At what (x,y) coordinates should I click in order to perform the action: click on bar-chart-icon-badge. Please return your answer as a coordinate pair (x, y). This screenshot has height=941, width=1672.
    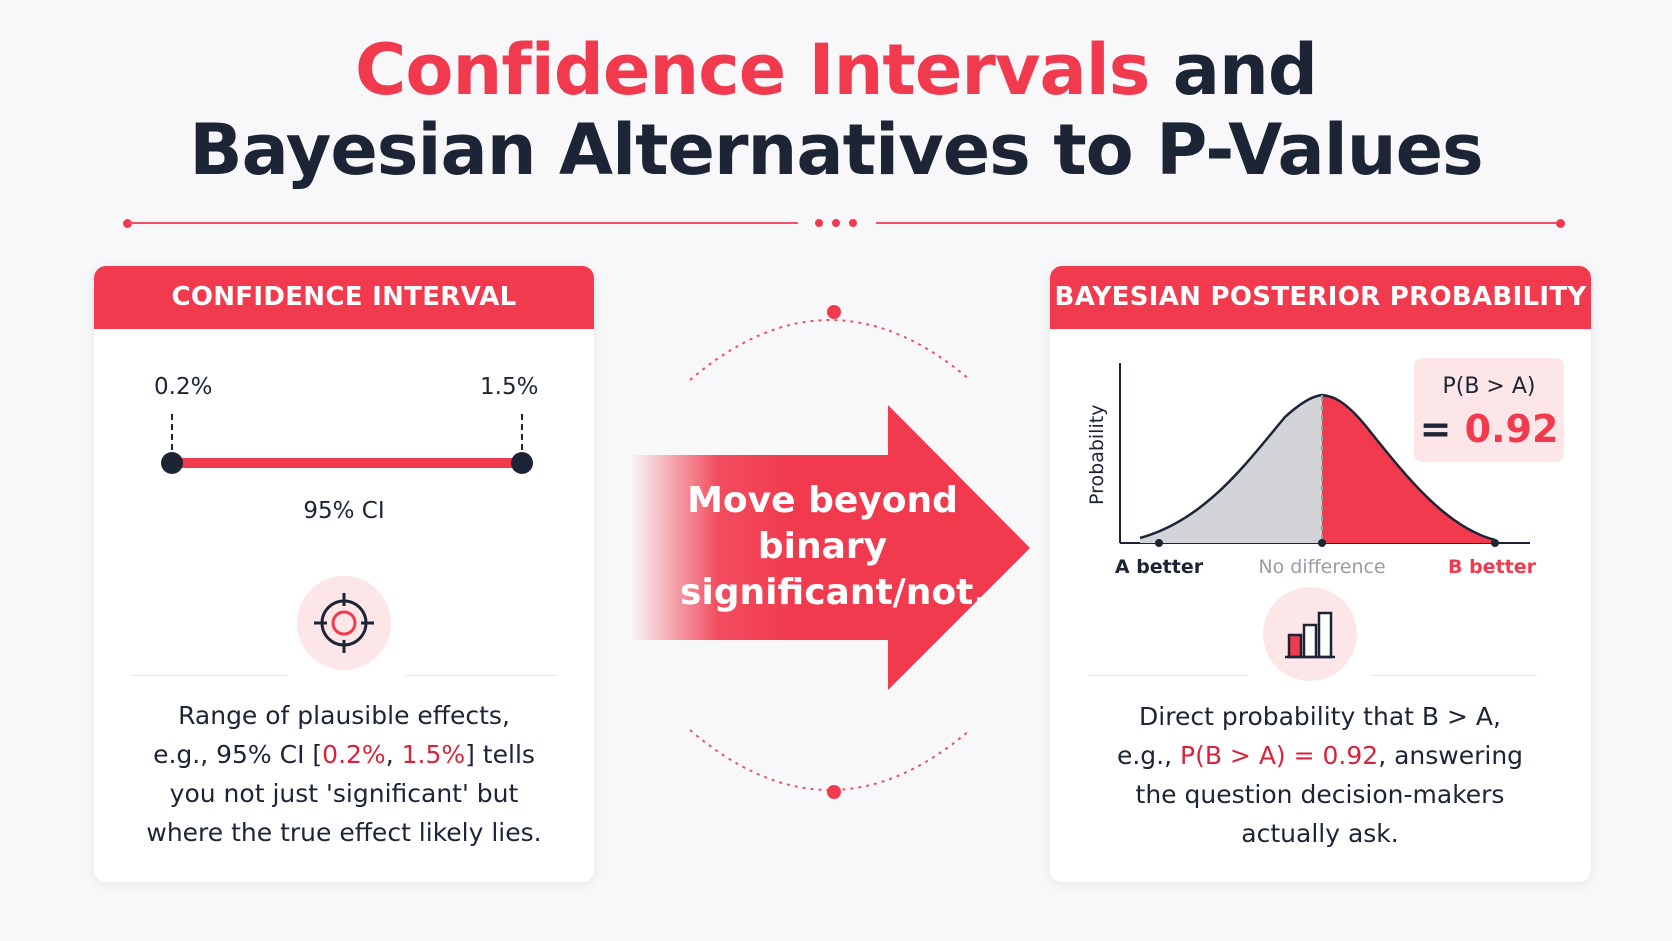
    Looking at the image, I should click on (1310, 634).